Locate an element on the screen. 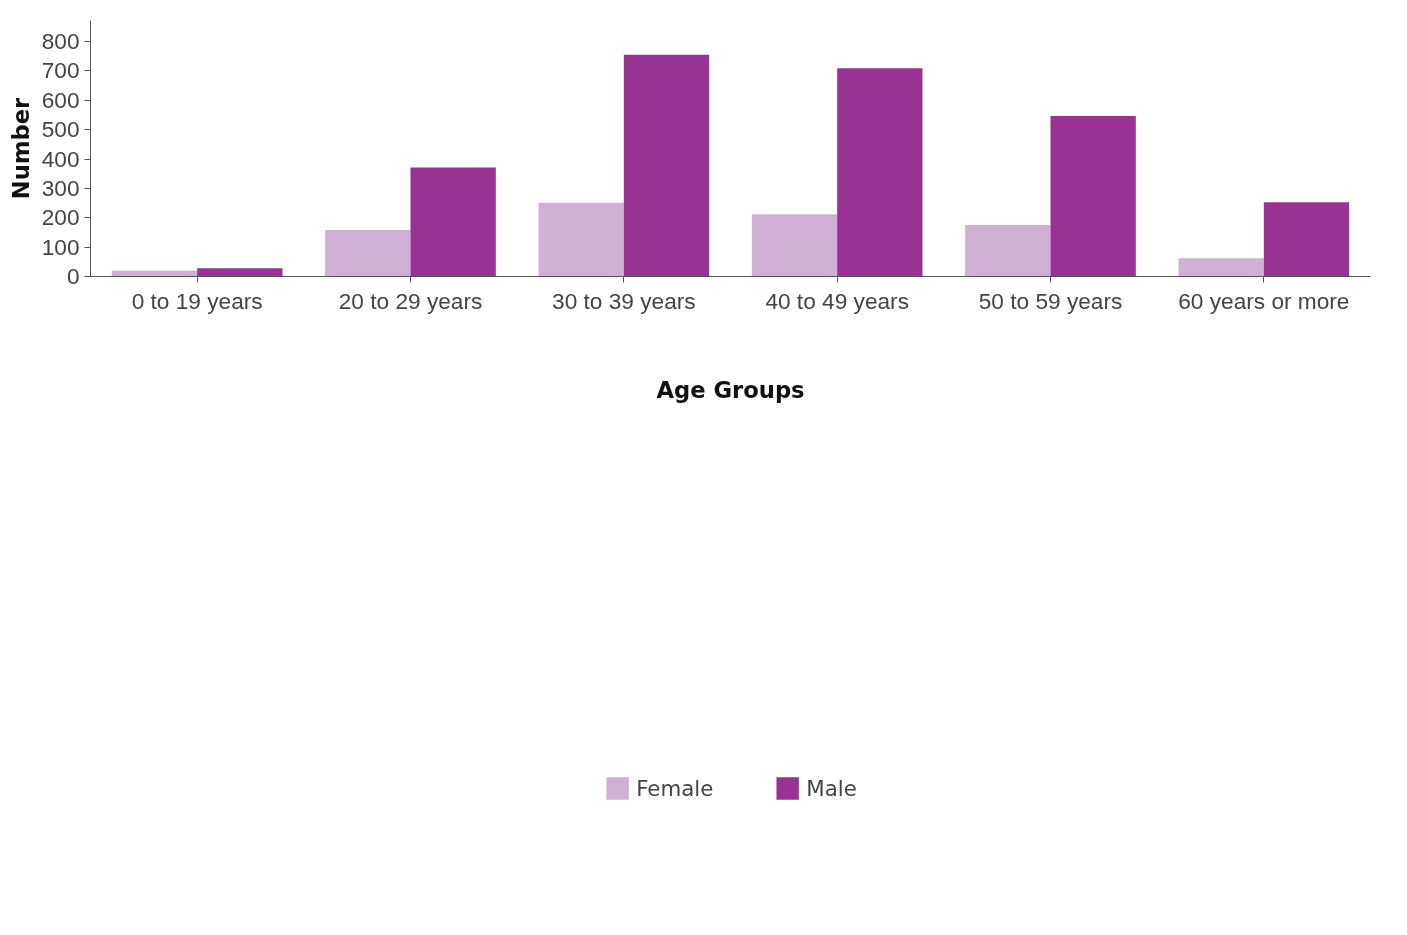 Image resolution: width=1407 pixels, height=935 pixels. legend-label: Female is located at coordinates (675, 788).